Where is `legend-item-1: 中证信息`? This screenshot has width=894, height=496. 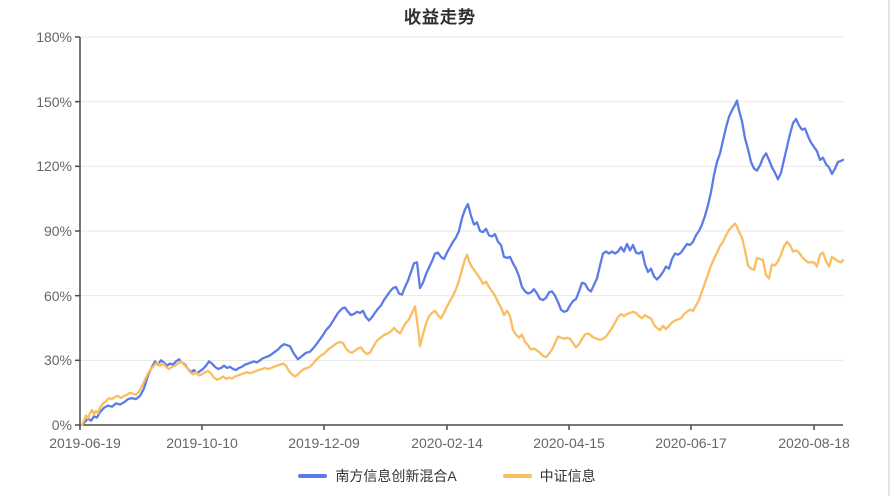
legend-item-1: 中证信息 is located at coordinates (549, 476).